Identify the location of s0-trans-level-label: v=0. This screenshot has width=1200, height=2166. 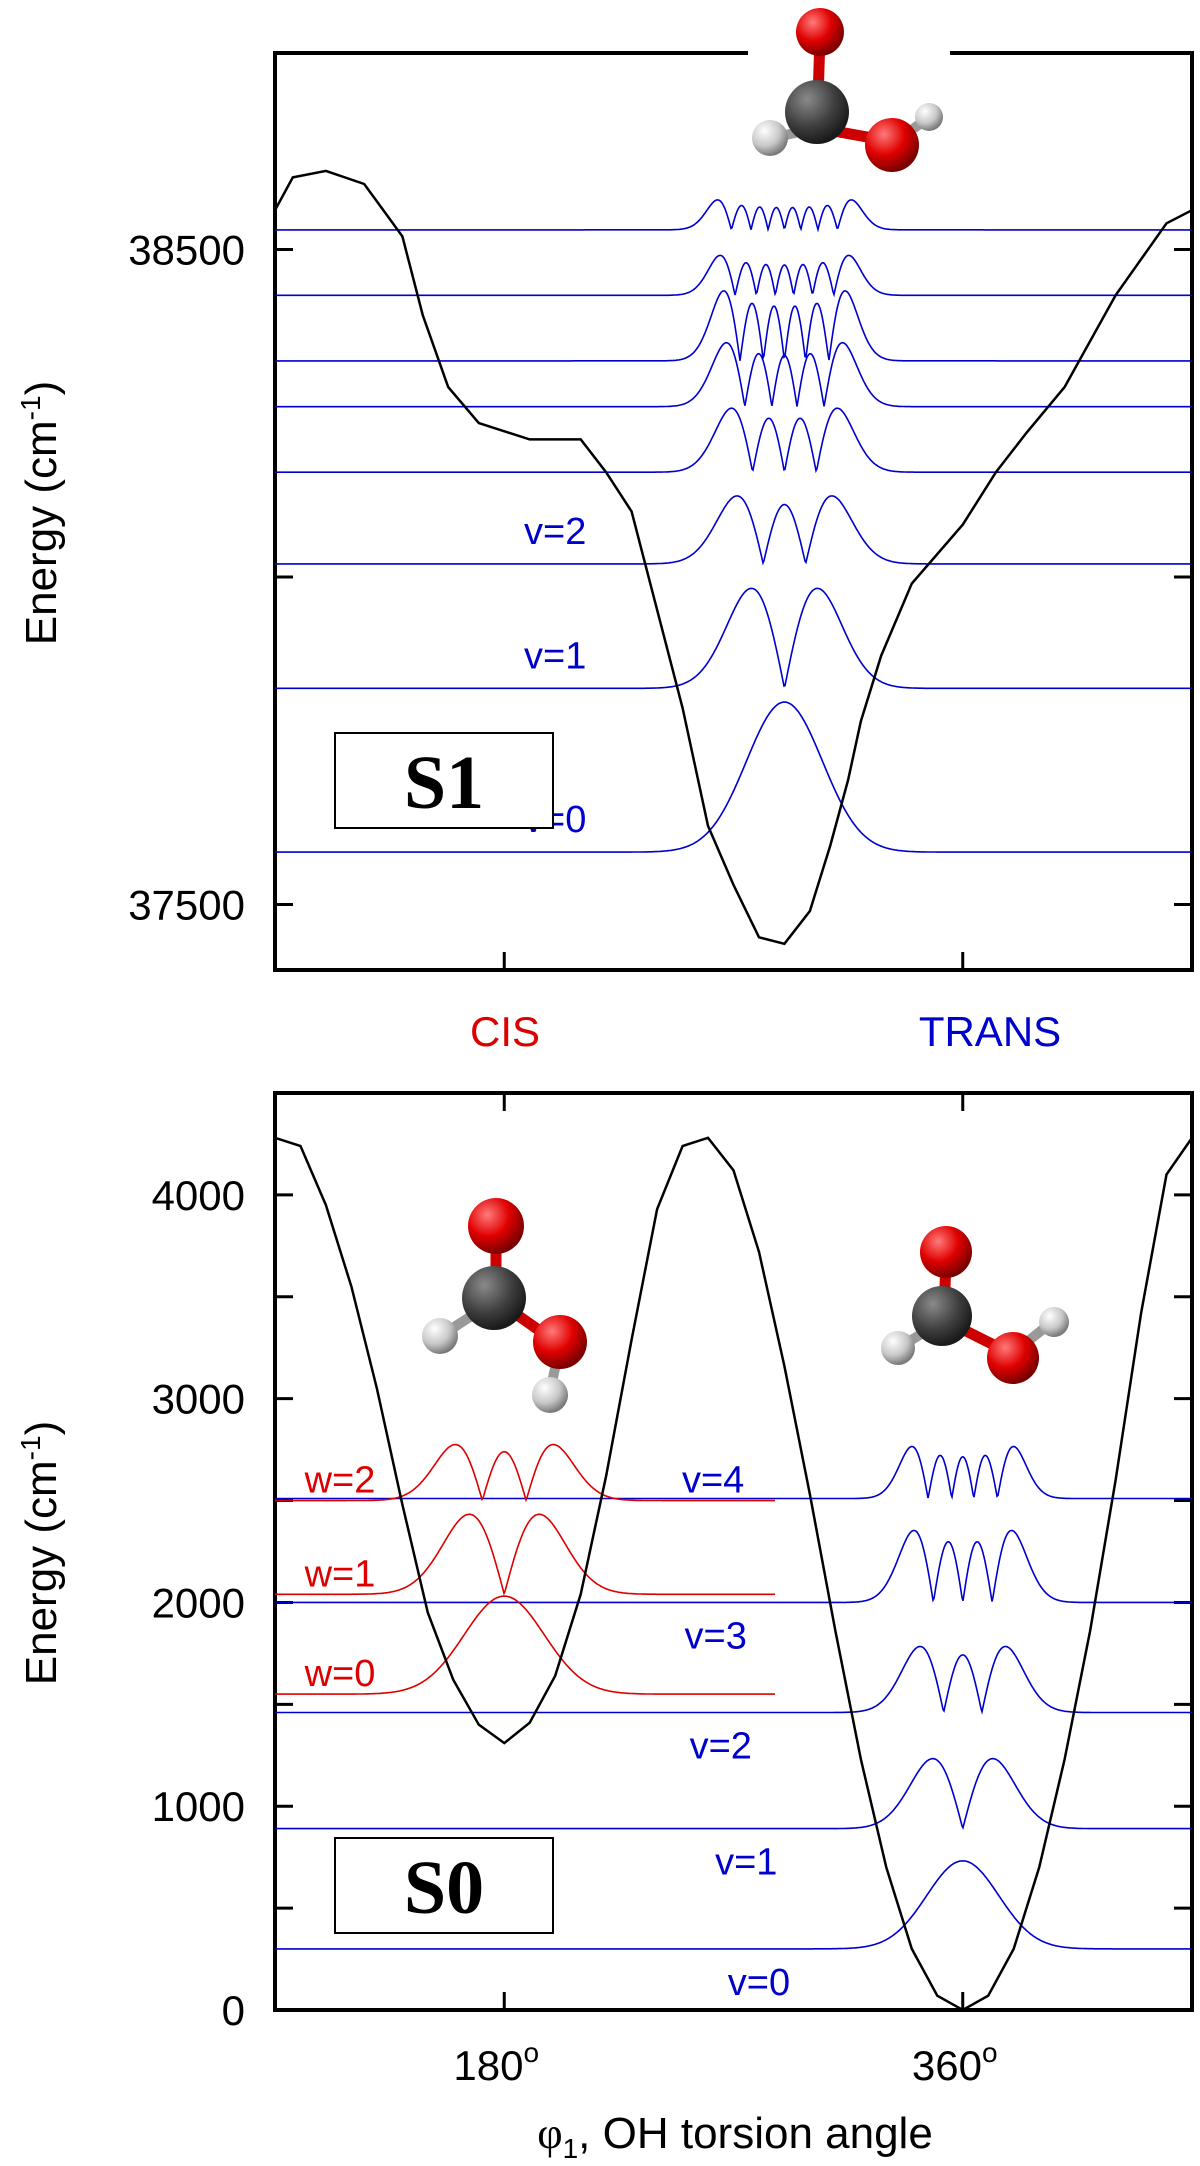
(759, 1983).